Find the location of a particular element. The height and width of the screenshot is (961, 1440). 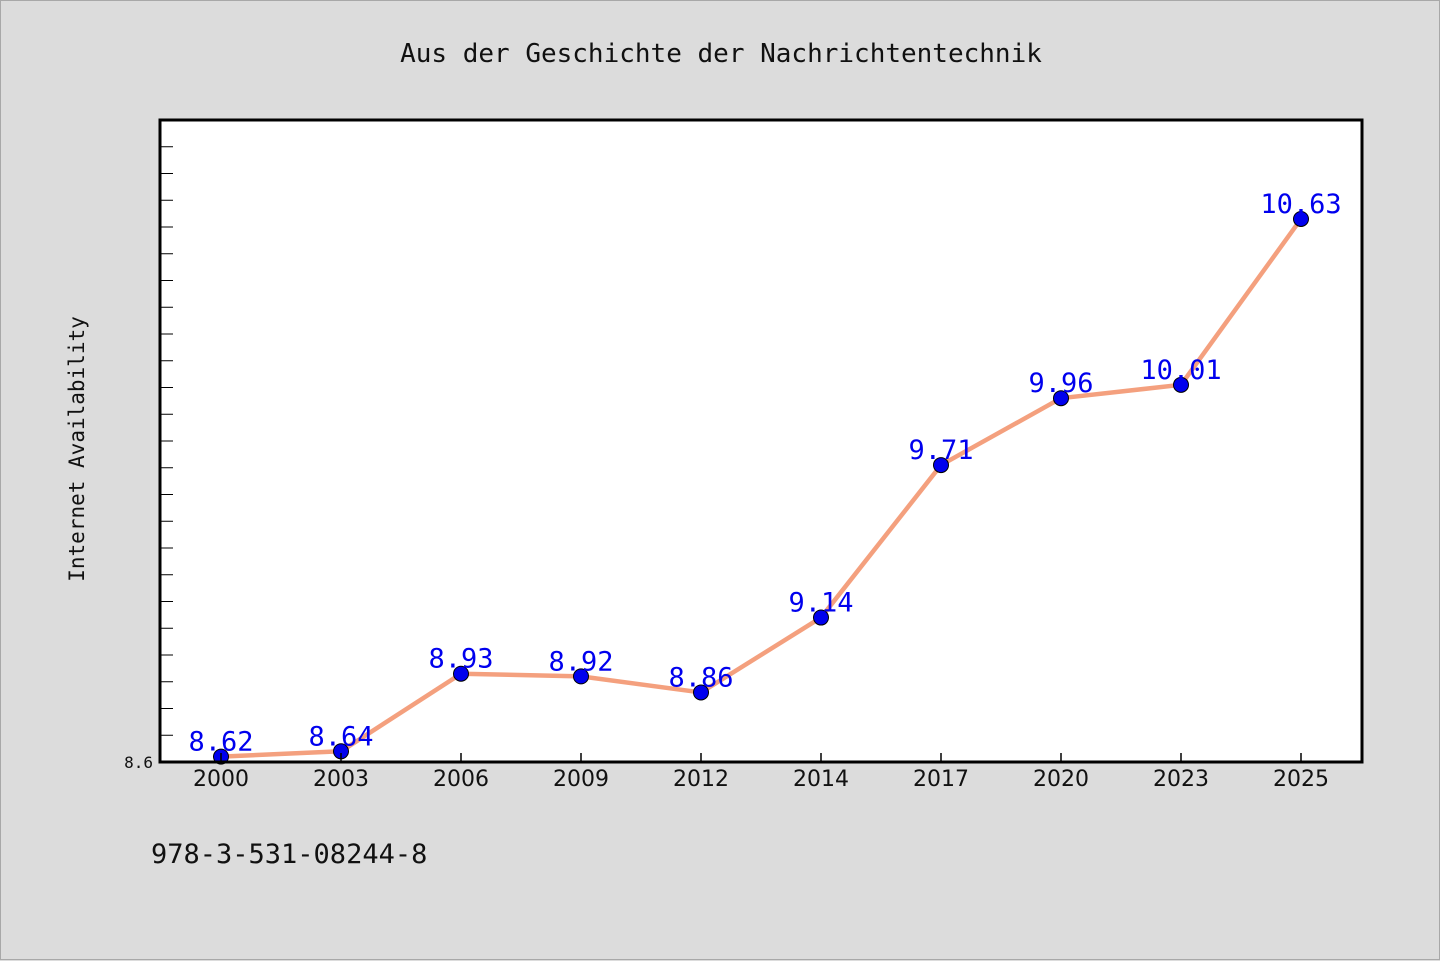

isbn-footer: 978-3-531-08244-8 is located at coordinates (289, 854).